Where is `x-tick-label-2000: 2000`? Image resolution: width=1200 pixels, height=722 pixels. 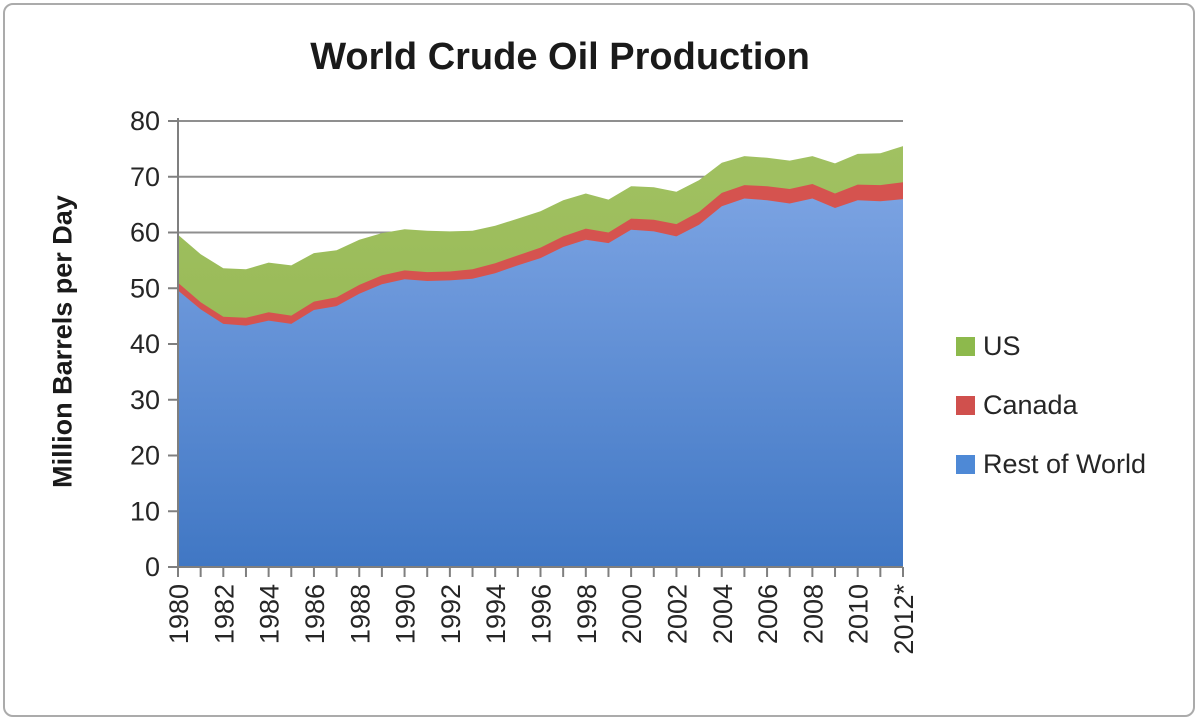
x-tick-label-2000: 2000 is located at coordinates (632, 614).